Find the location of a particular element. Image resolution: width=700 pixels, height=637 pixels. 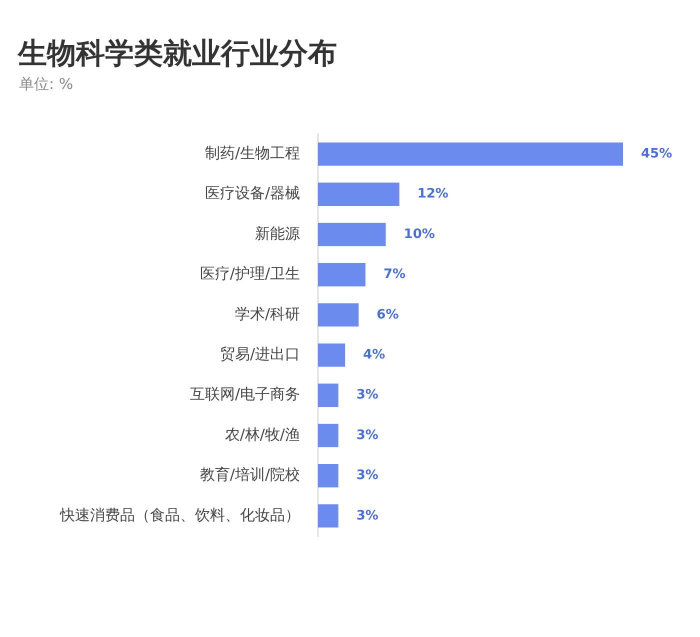

text: 单位: % is located at coordinates (46, 84).